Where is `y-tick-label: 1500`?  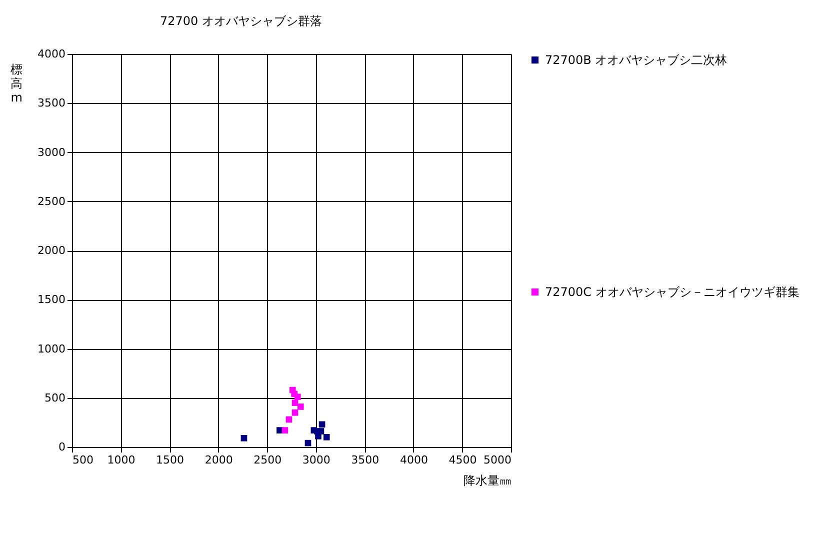
y-tick-label: 1500 is located at coordinates (52, 299).